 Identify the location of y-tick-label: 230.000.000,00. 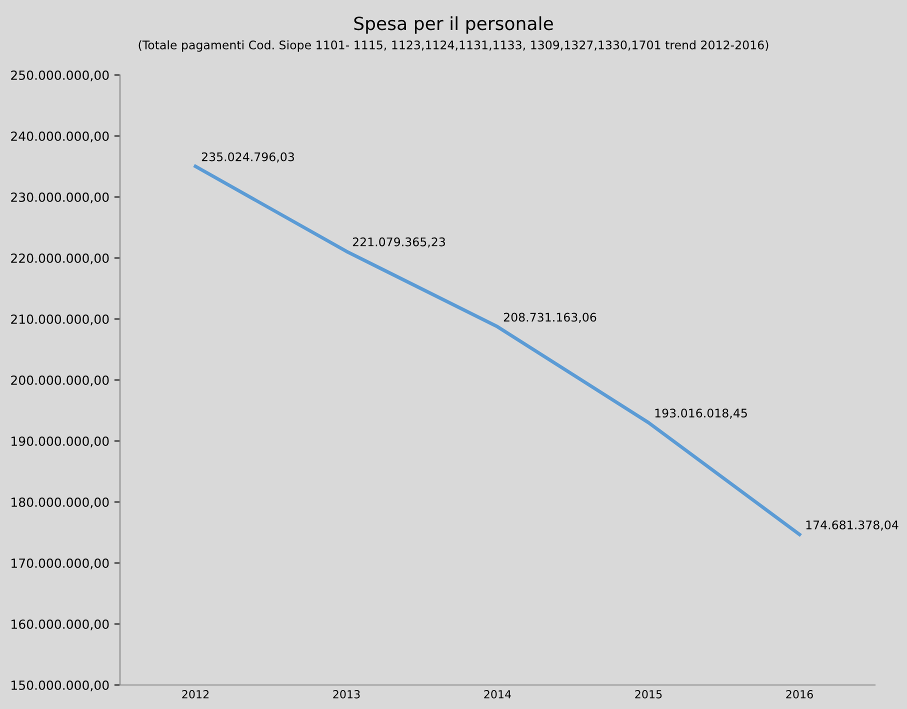
(60, 198).